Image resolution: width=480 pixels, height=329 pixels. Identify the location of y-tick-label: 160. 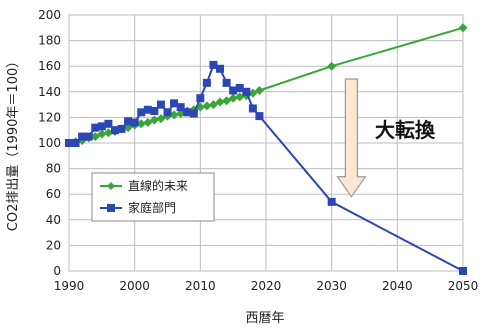
(49, 66).